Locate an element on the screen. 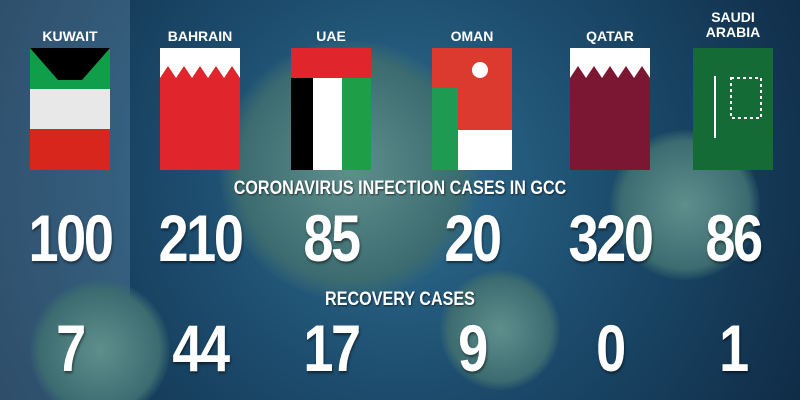 The image size is (800, 400). country-name: SAUDI ARABIA is located at coordinates (733, 24).